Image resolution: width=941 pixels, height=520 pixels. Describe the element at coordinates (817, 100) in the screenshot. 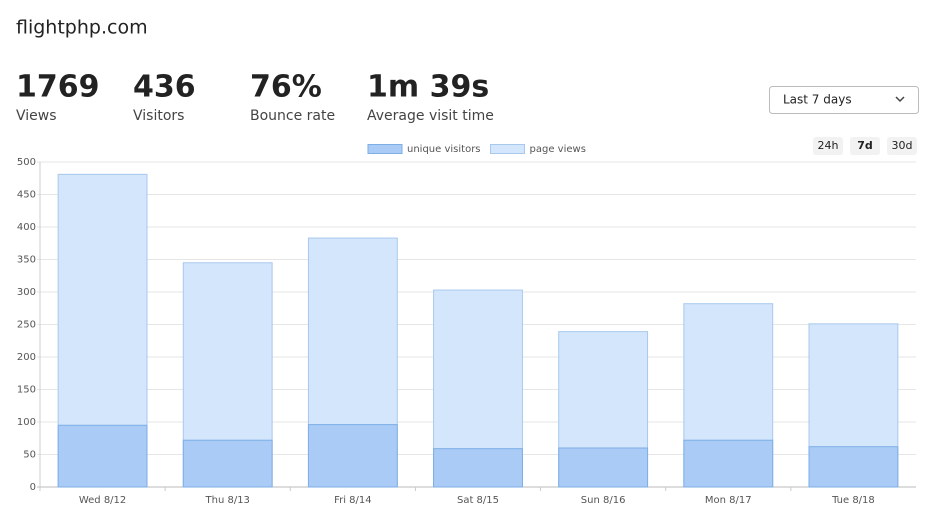

I see `select-text: Last 7 days` at that location.